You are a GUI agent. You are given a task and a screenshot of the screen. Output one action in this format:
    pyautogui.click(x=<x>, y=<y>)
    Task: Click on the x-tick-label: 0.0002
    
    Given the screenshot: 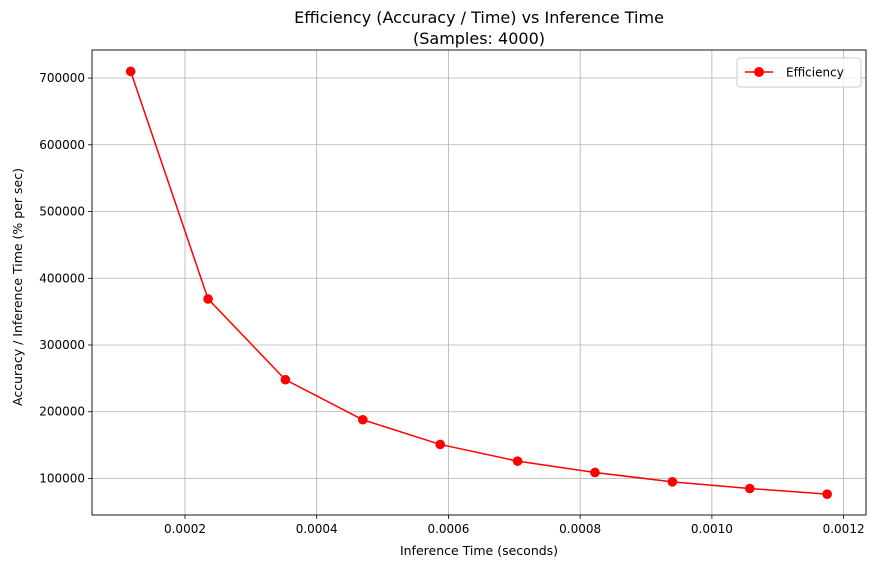 What is the action you would take?
    pyautogui.click(x=185, y=529)
    